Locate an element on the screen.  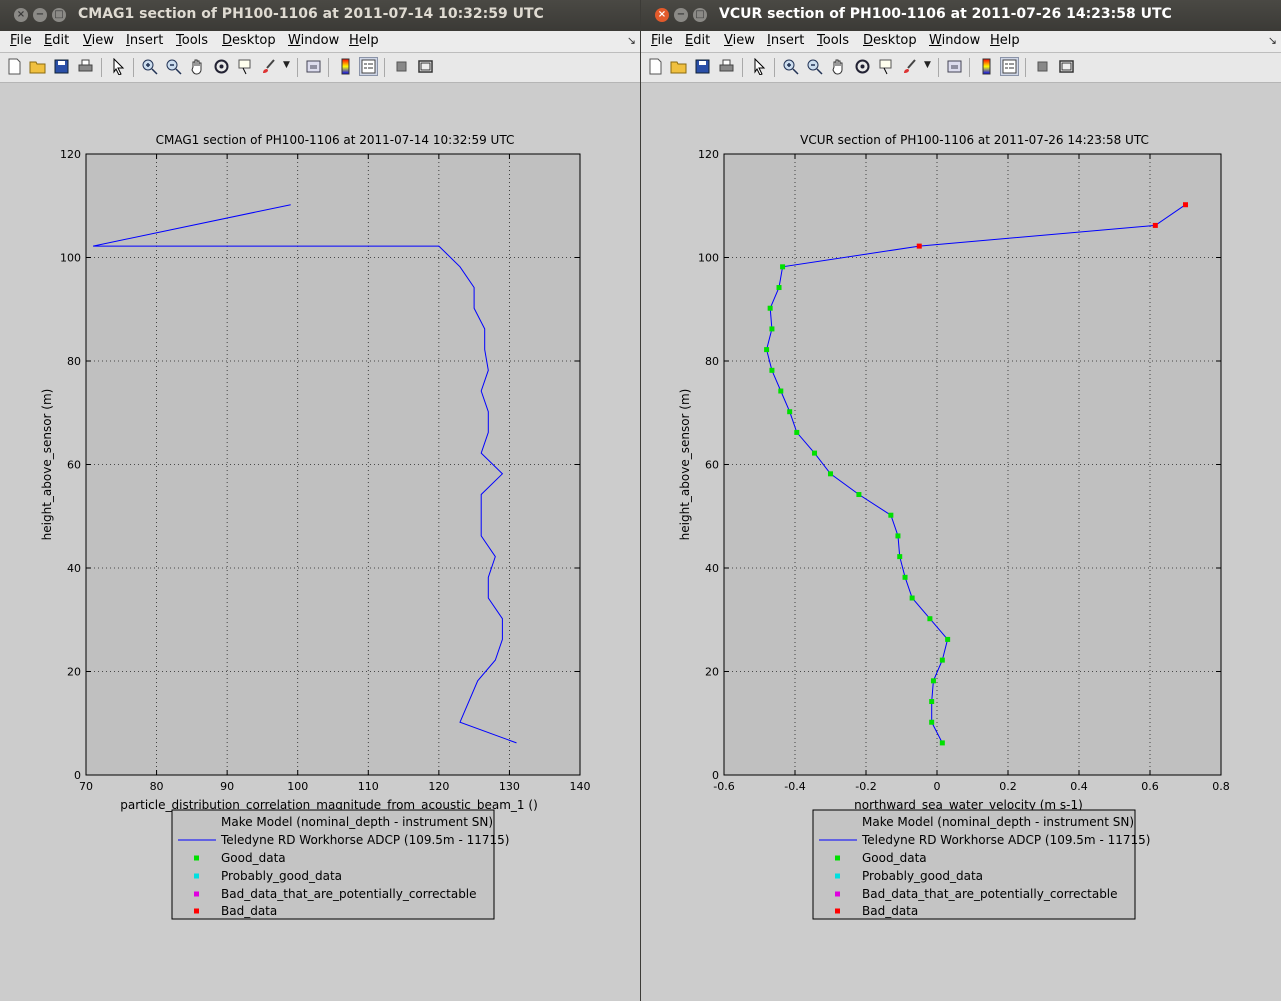
left-menu-tools: Tools is located at coordinates (192, 40).